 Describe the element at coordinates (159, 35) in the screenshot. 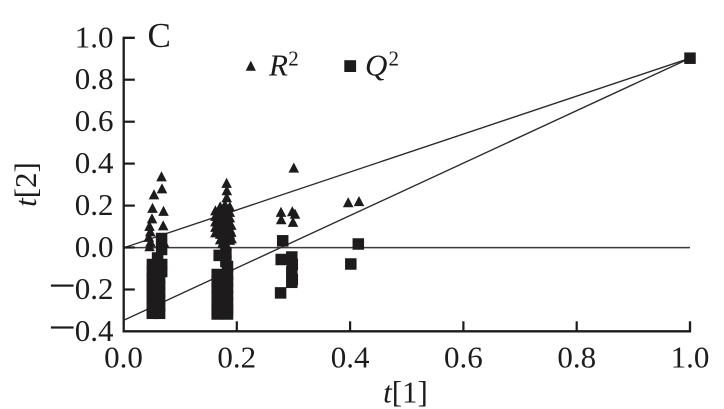

I see `svg-text: C` at that location.